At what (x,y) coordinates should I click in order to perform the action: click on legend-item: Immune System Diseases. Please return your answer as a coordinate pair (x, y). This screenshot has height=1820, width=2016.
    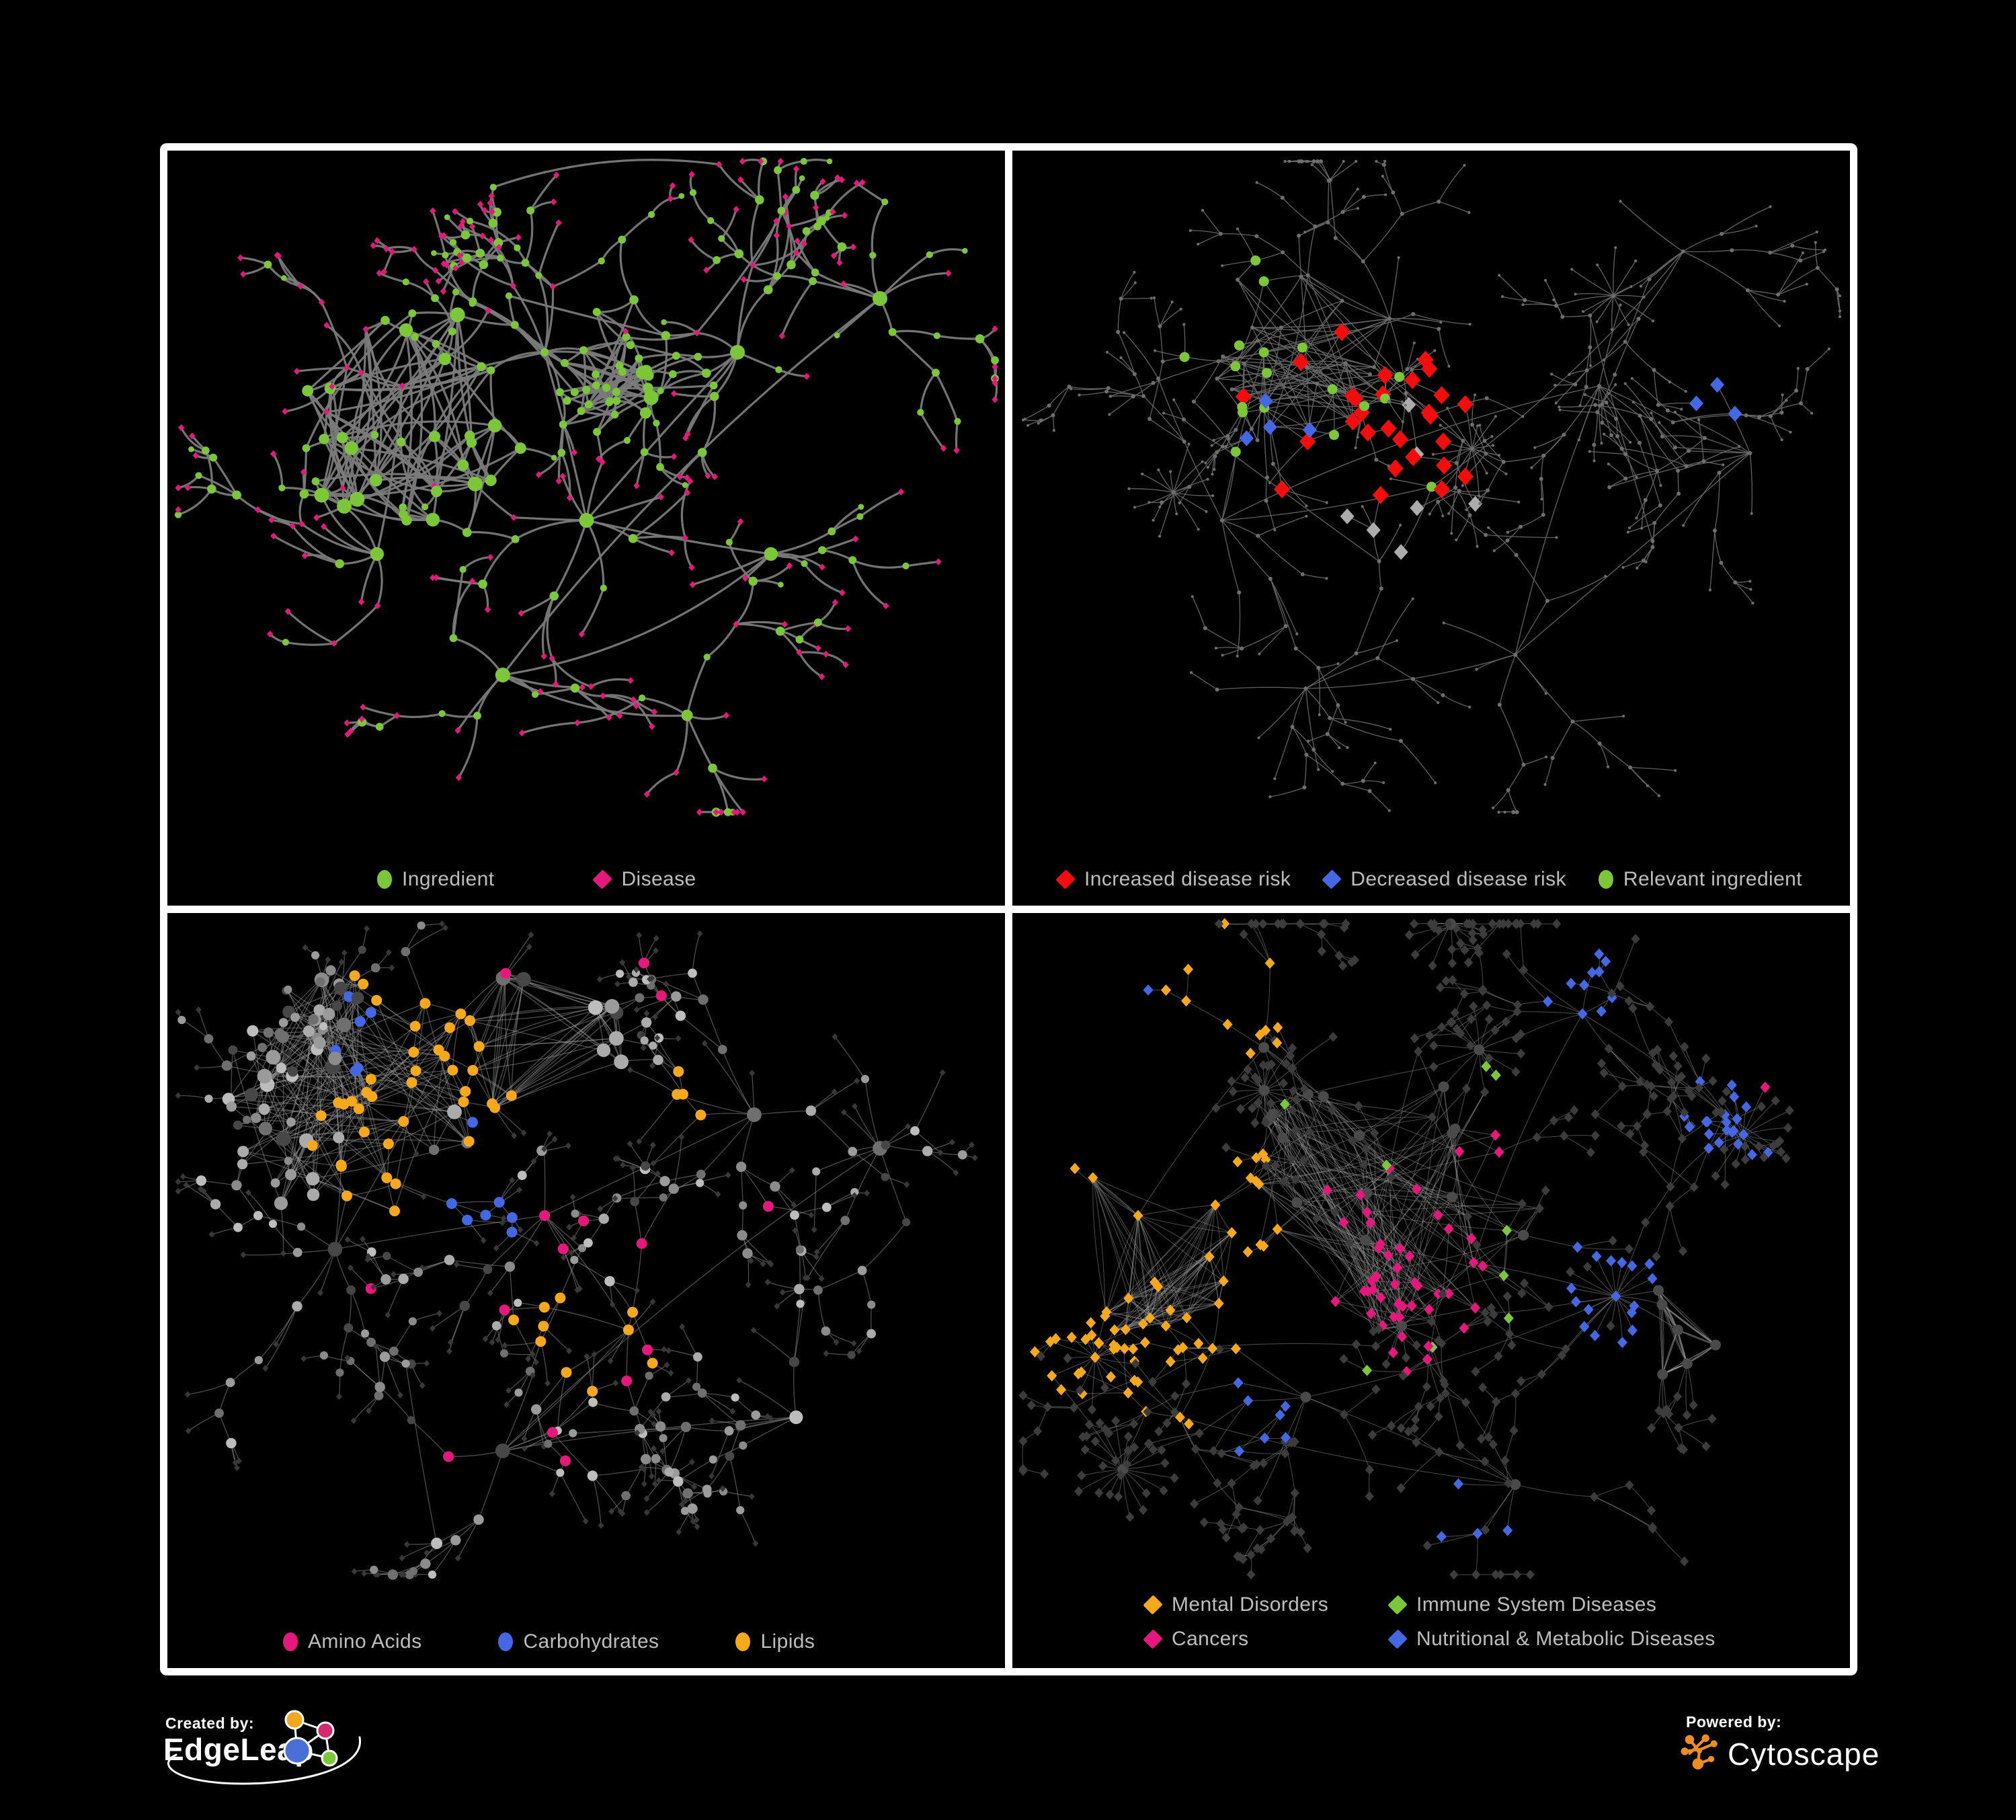
    Looking at the image, I should click on (1618, 1604).